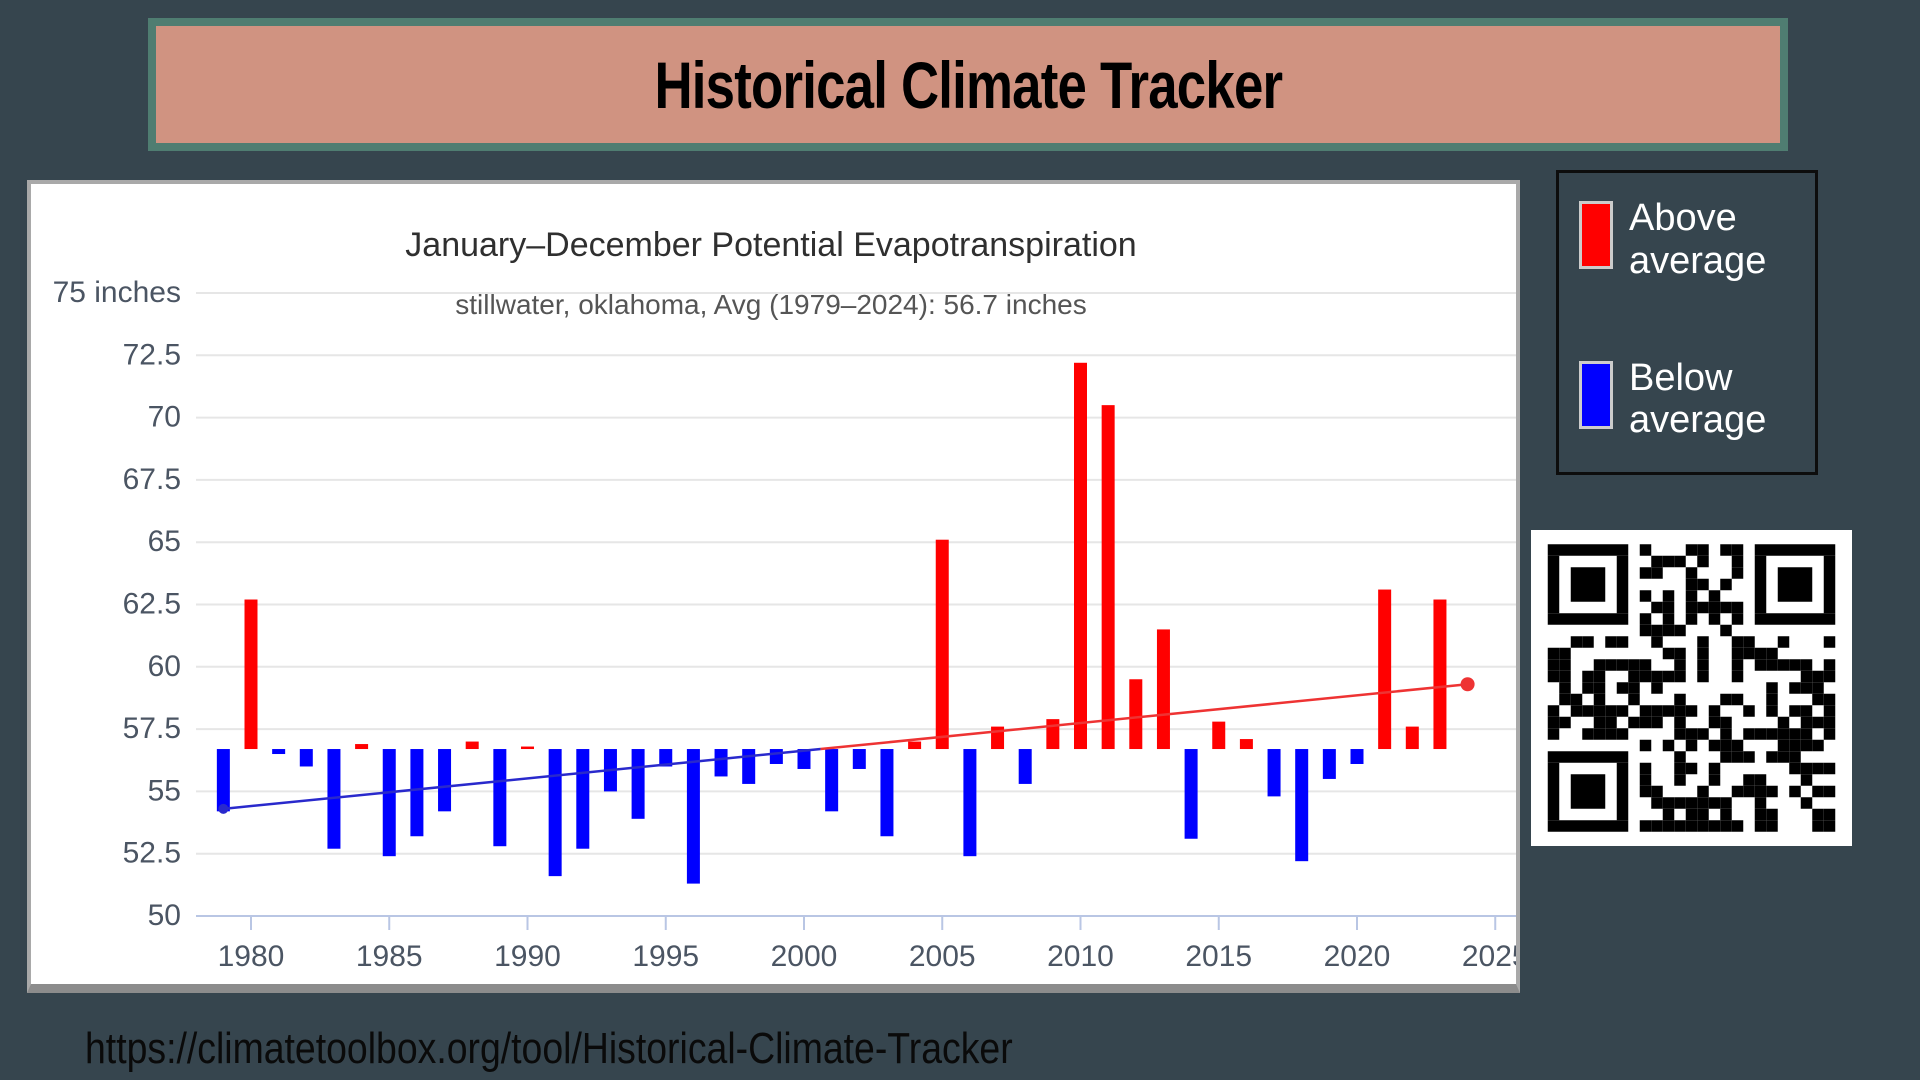  Describe the element at coordinates (1596, 394) in the screenshot. I see `below-average-swatch` at that location.